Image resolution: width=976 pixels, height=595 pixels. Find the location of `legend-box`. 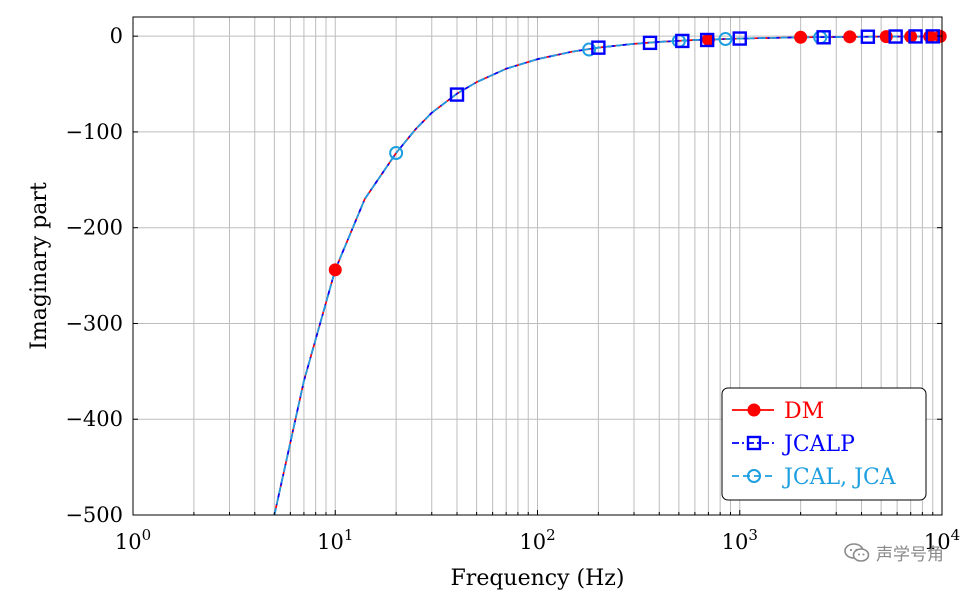

legend-box is located at coordinates (824, 444).